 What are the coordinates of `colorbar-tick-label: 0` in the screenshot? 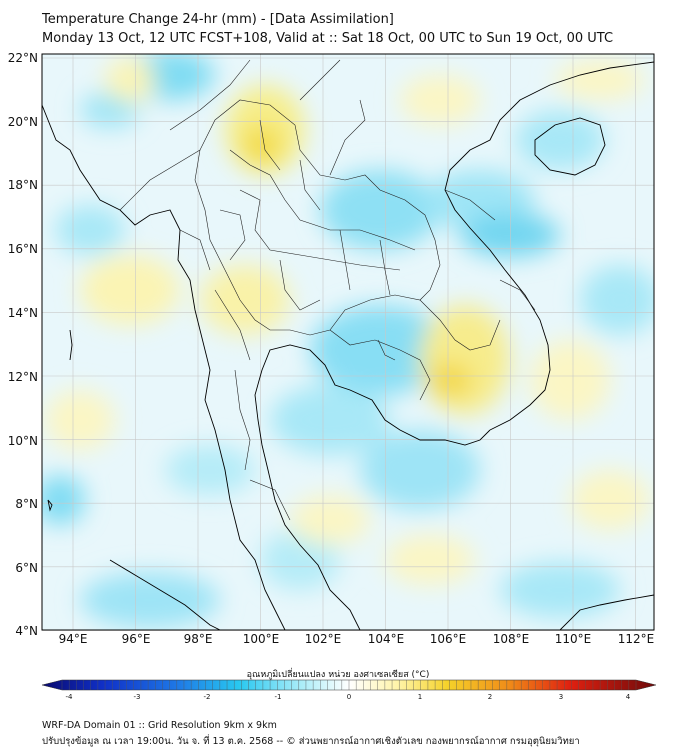 It's located at (349, 697).